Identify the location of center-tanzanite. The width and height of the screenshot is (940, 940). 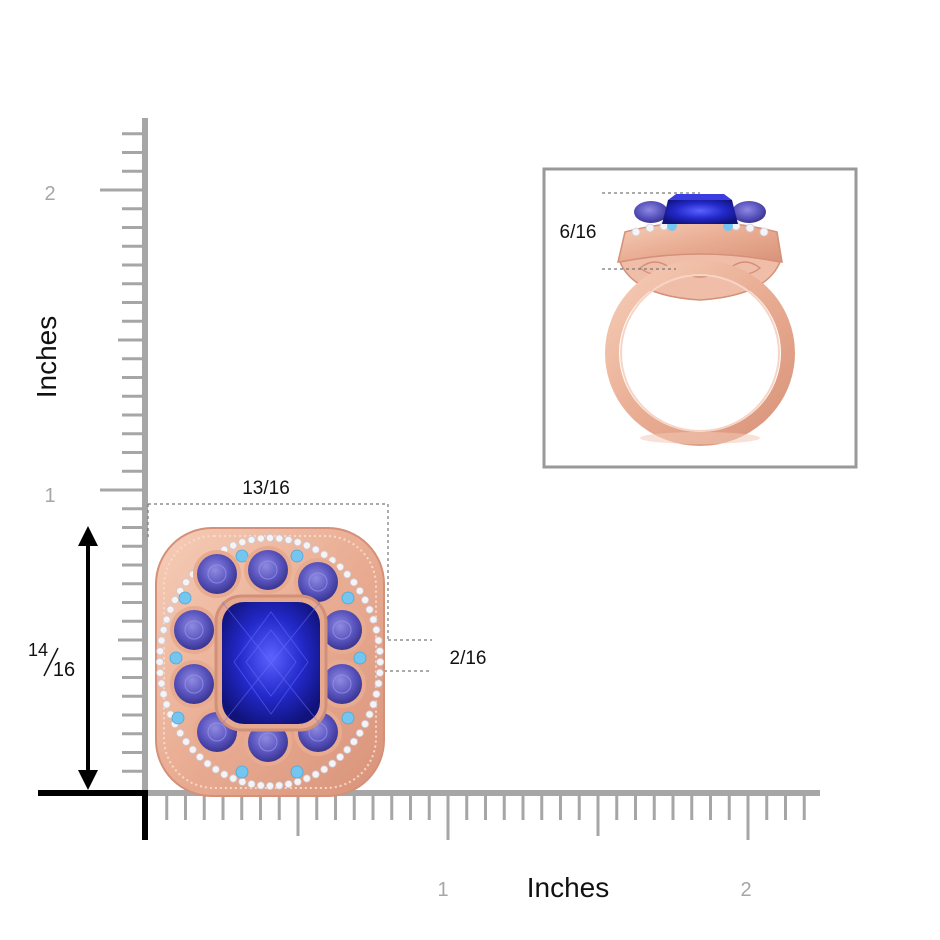
(271, 663).